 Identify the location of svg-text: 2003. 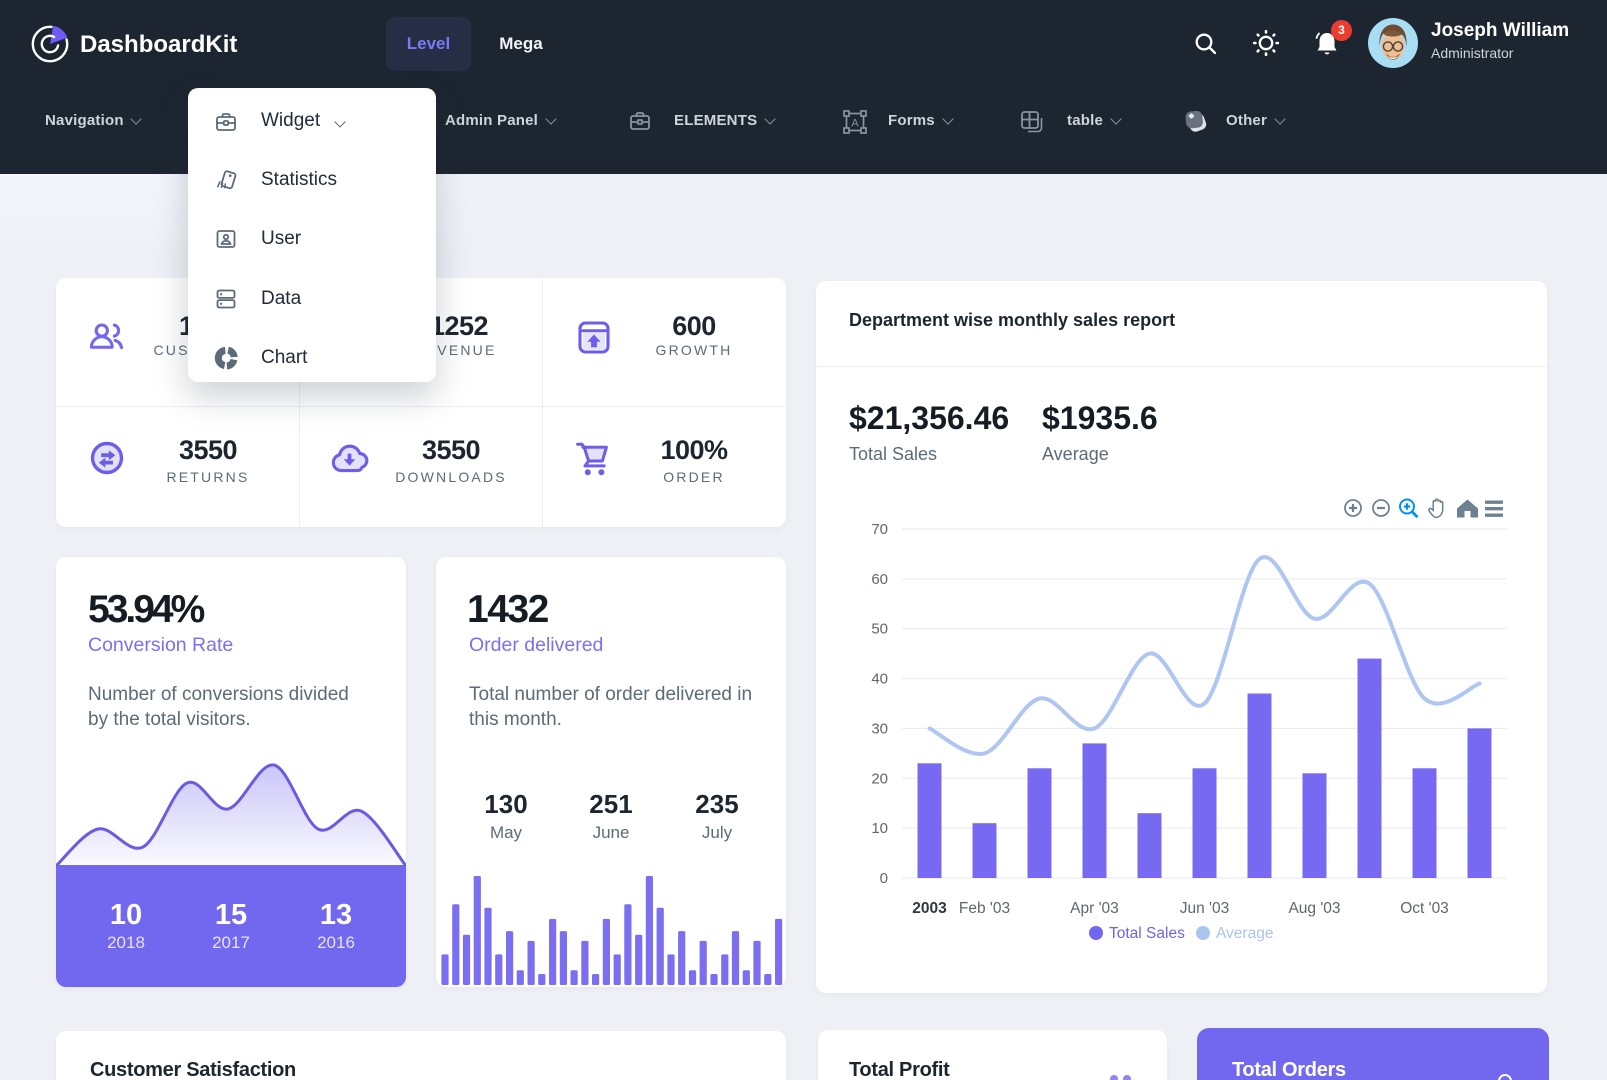
(929, 908).